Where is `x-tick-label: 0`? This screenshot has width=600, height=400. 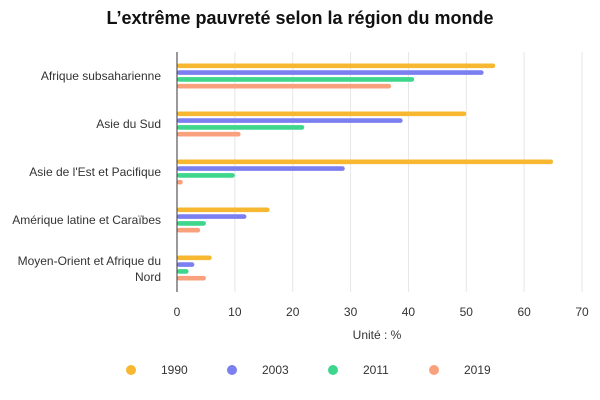 x-tick-label: 0 is located at coordinates (177, 312).